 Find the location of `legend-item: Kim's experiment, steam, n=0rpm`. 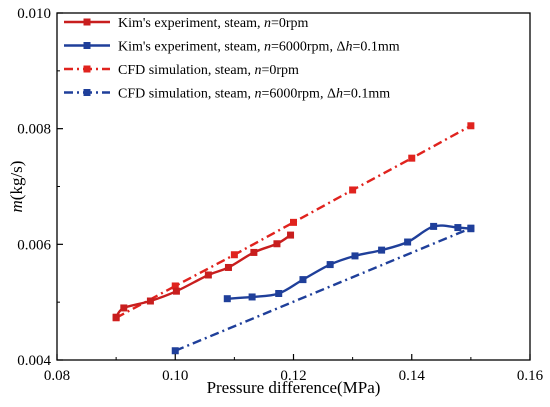

legend-item: Kim's experiment, steam, n=0rpm is located at coordinates (186, 23).